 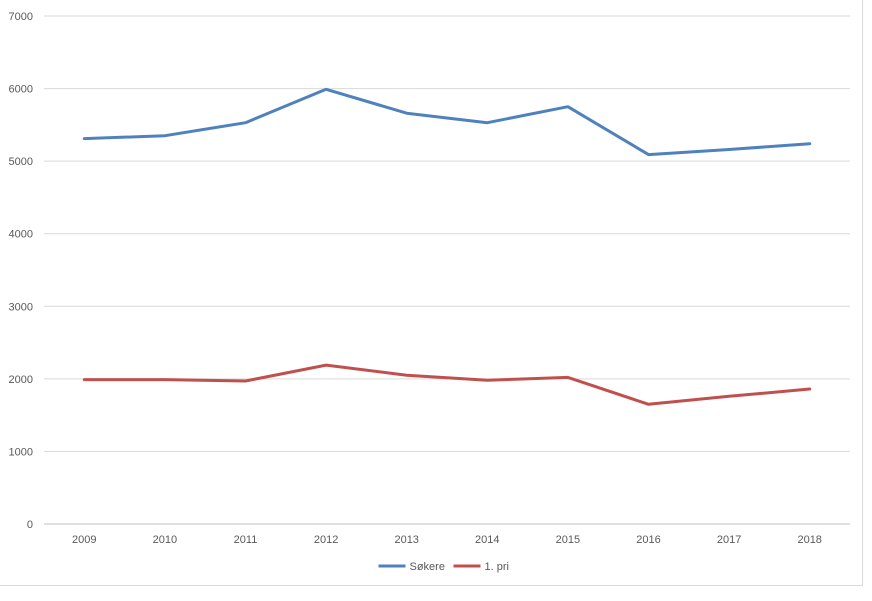 What do you see at coordinates (21, 235) in the screenshot?
I see `y-tick-label: 4000` at bounding box center [21, 235].